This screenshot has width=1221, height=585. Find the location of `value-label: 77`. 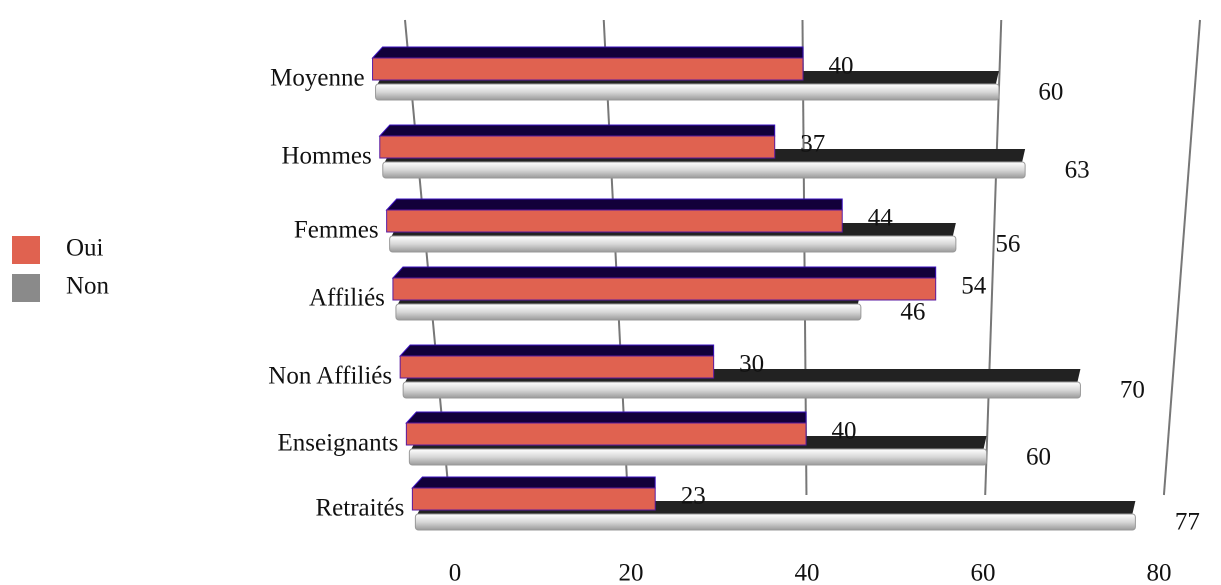

value-label: 77 is located at coordinates (1187, 522).